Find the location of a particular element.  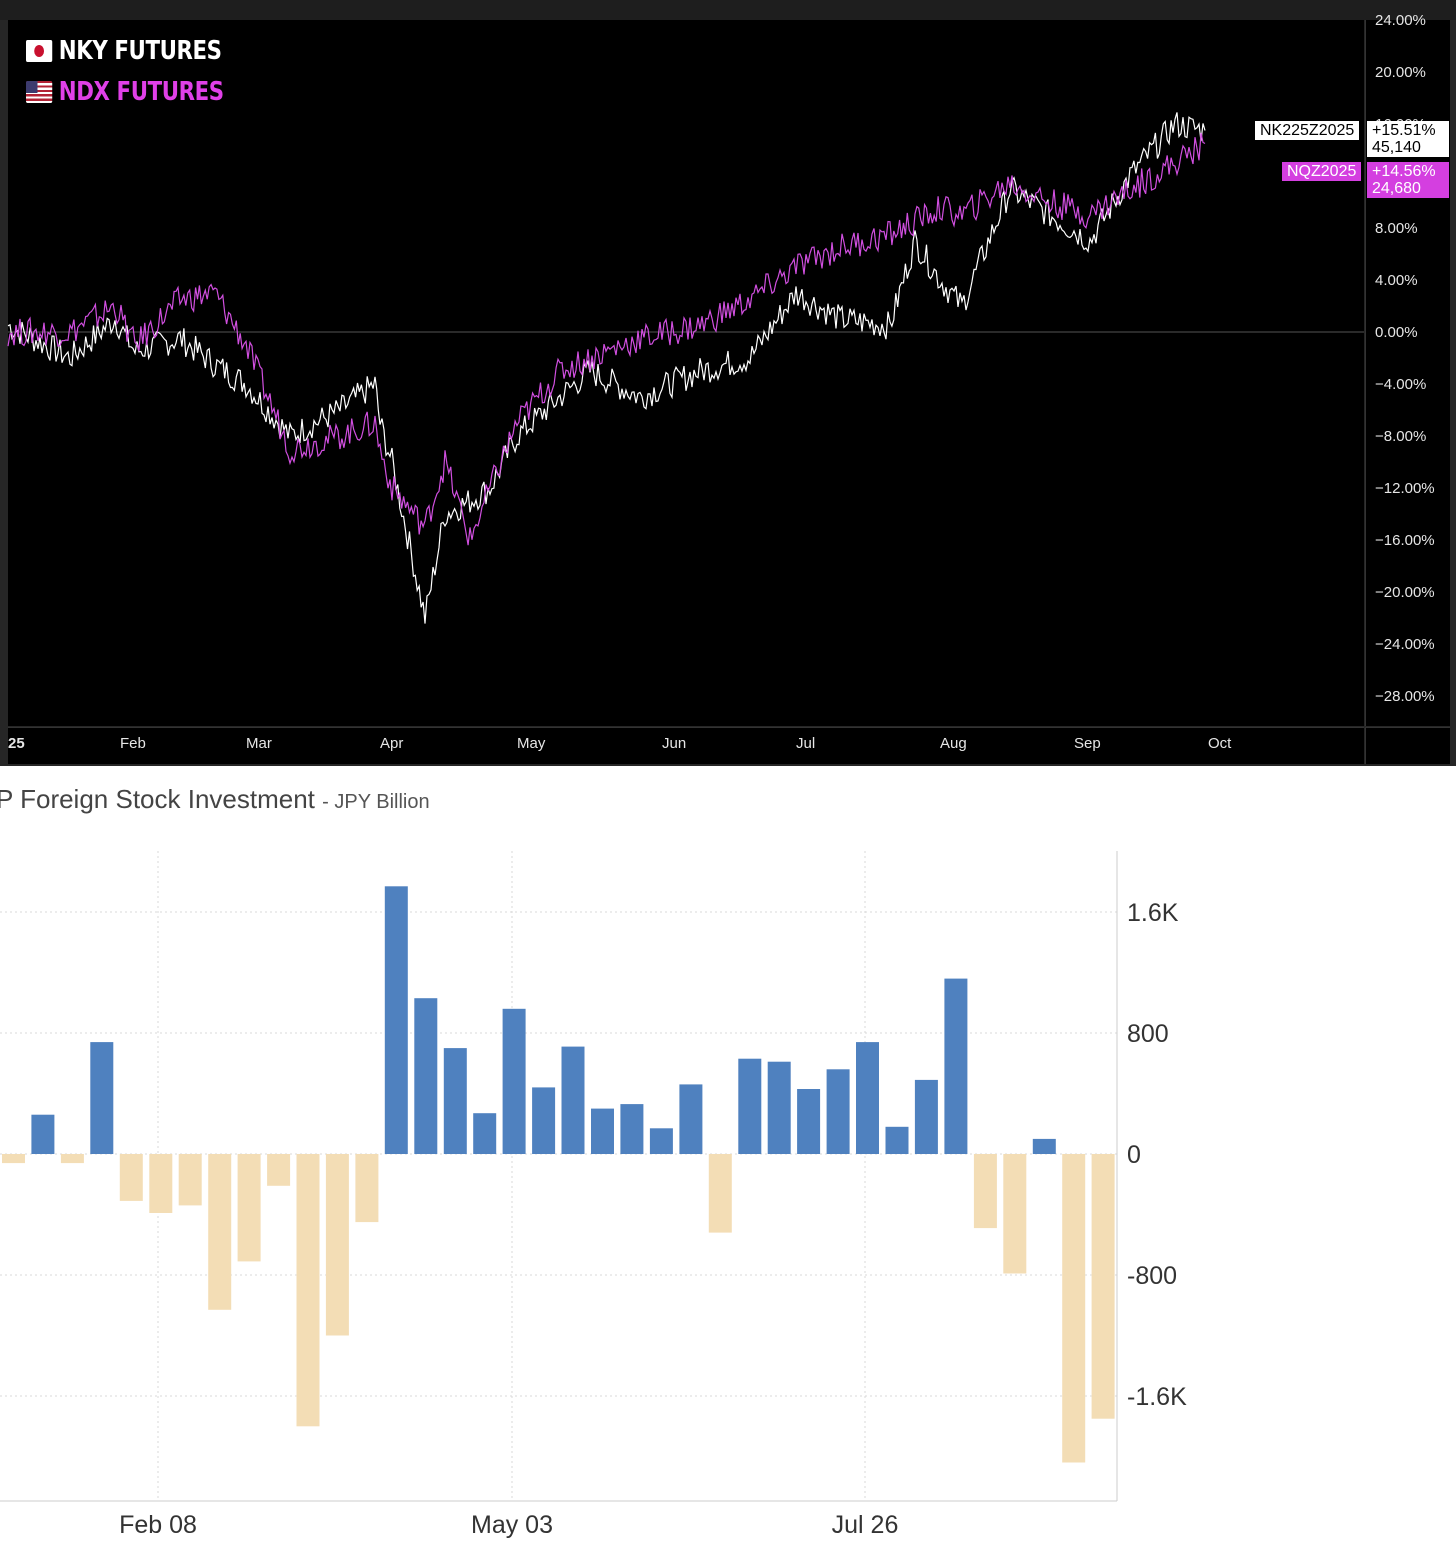

y-tick-label: 0 is located at coordinates (1134, 1155).